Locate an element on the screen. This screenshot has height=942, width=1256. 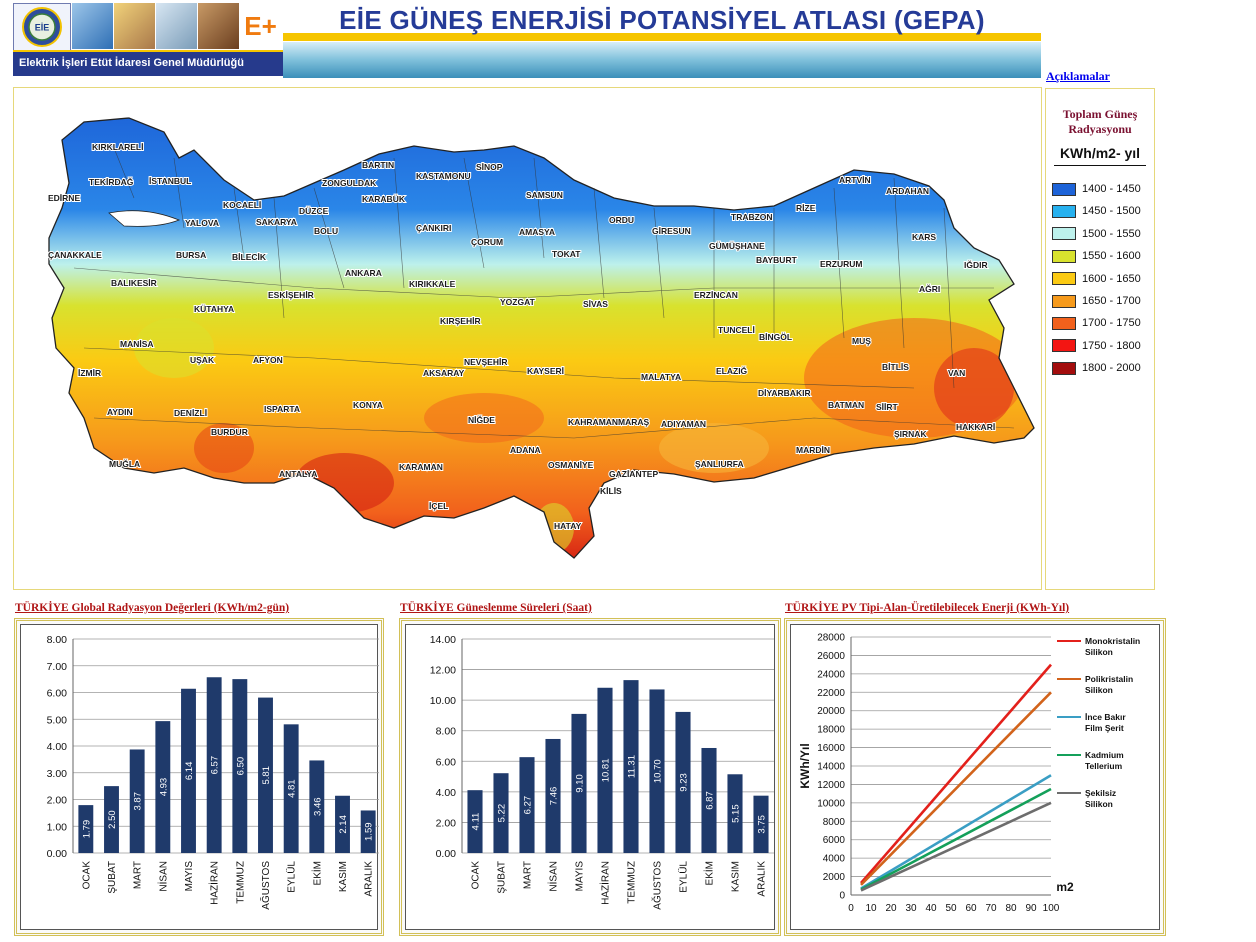
province-label: YOZGAT is located at coordinates (518, 302).